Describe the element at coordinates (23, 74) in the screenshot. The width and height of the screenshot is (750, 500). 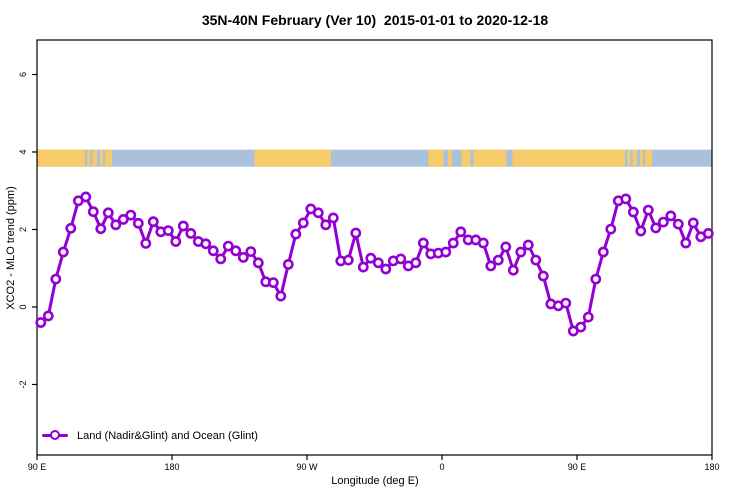
I see `y-tick-label: 6` at that location.